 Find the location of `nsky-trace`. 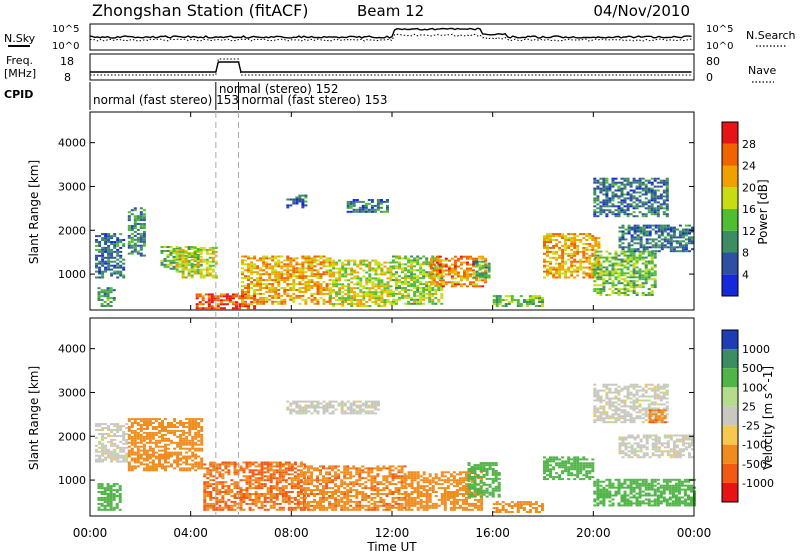

nsky-trace is located at coordinates (390, 33).